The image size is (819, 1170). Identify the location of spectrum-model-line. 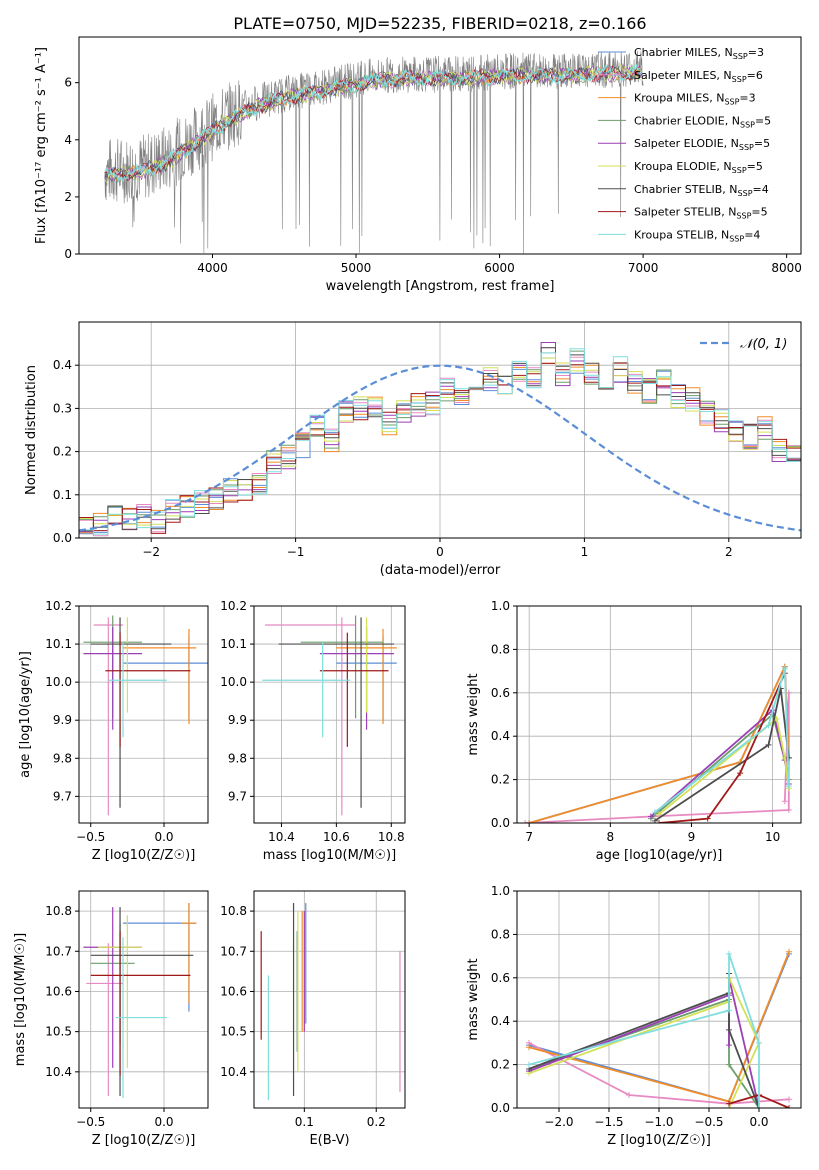
(373, 123).